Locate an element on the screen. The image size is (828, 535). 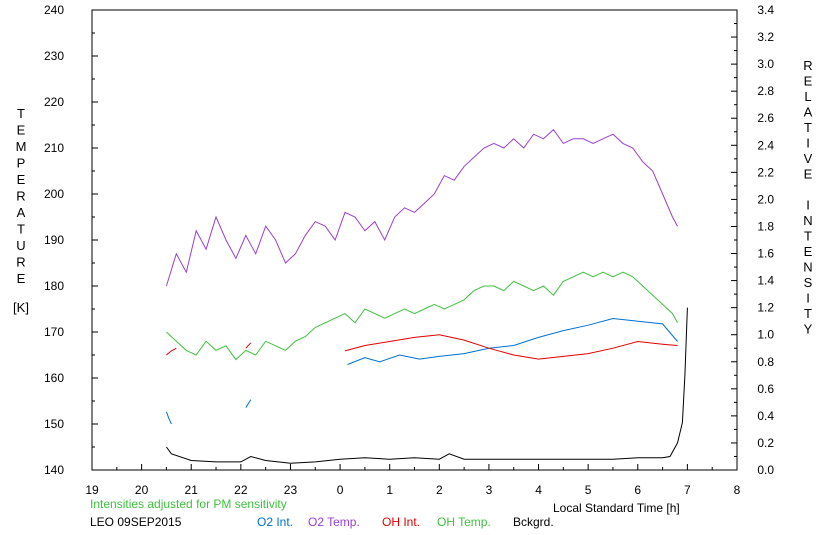
left-tick-label: 240 is located at coordinates (54, 10).